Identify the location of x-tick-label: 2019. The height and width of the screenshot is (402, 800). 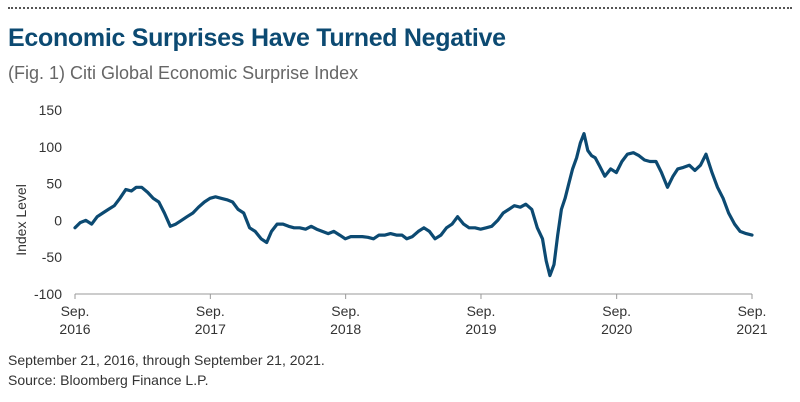
(480, 329).